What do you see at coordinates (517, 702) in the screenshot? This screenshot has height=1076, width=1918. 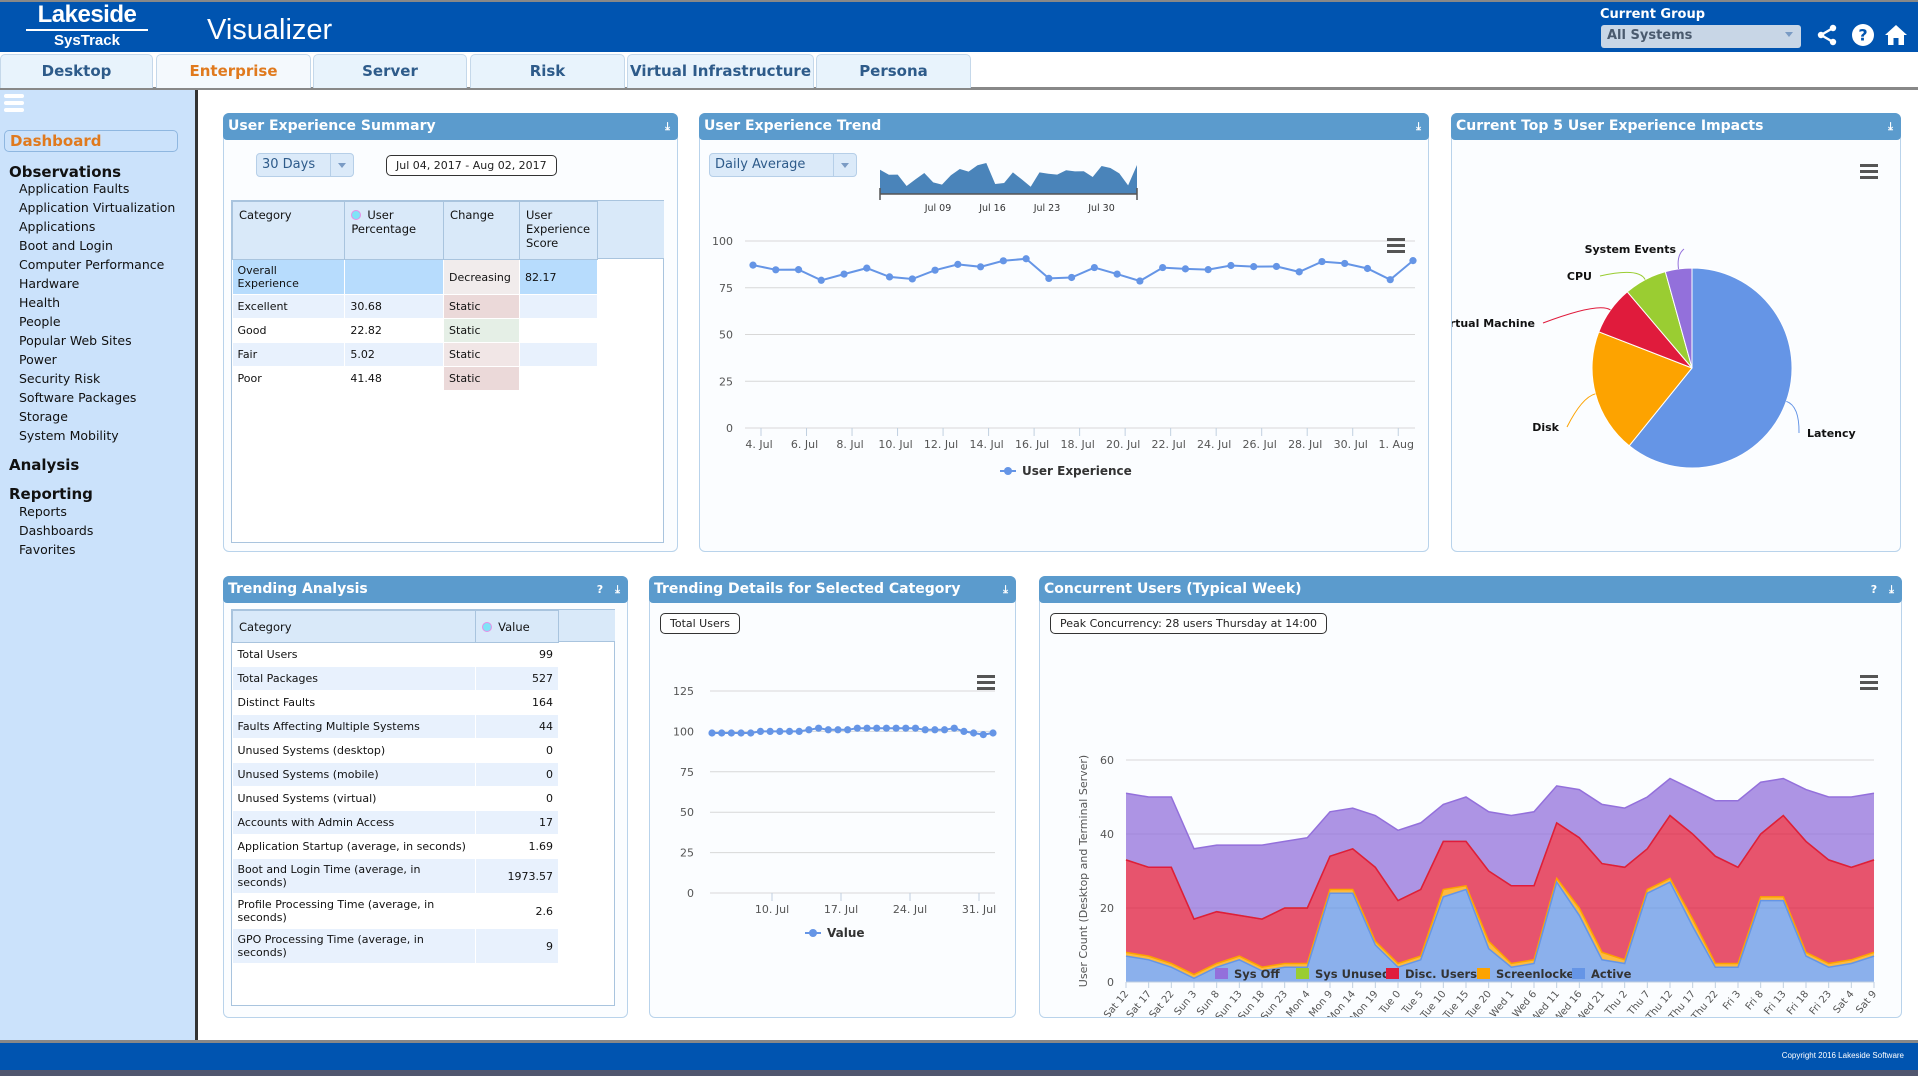 I see `cell-value: 164` at bounding box center [517, 702].